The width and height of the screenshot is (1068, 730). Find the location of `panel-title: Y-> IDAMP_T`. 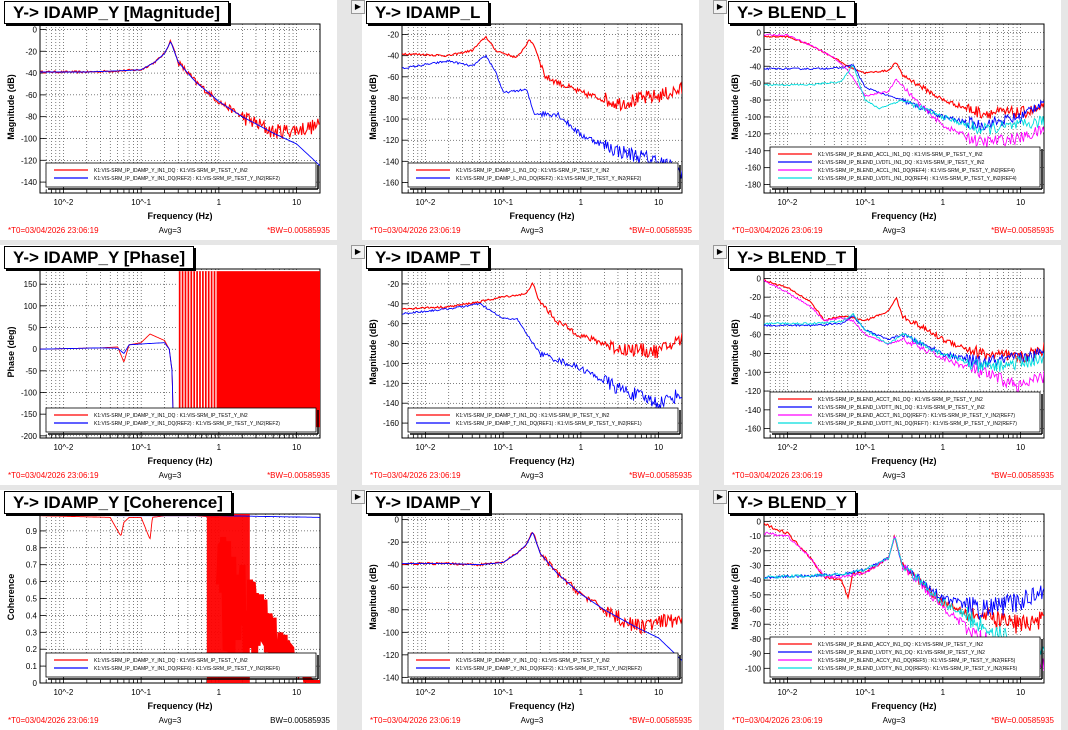

panel-title: Y-> IDAMP_T is located at coordinates (428, 257).